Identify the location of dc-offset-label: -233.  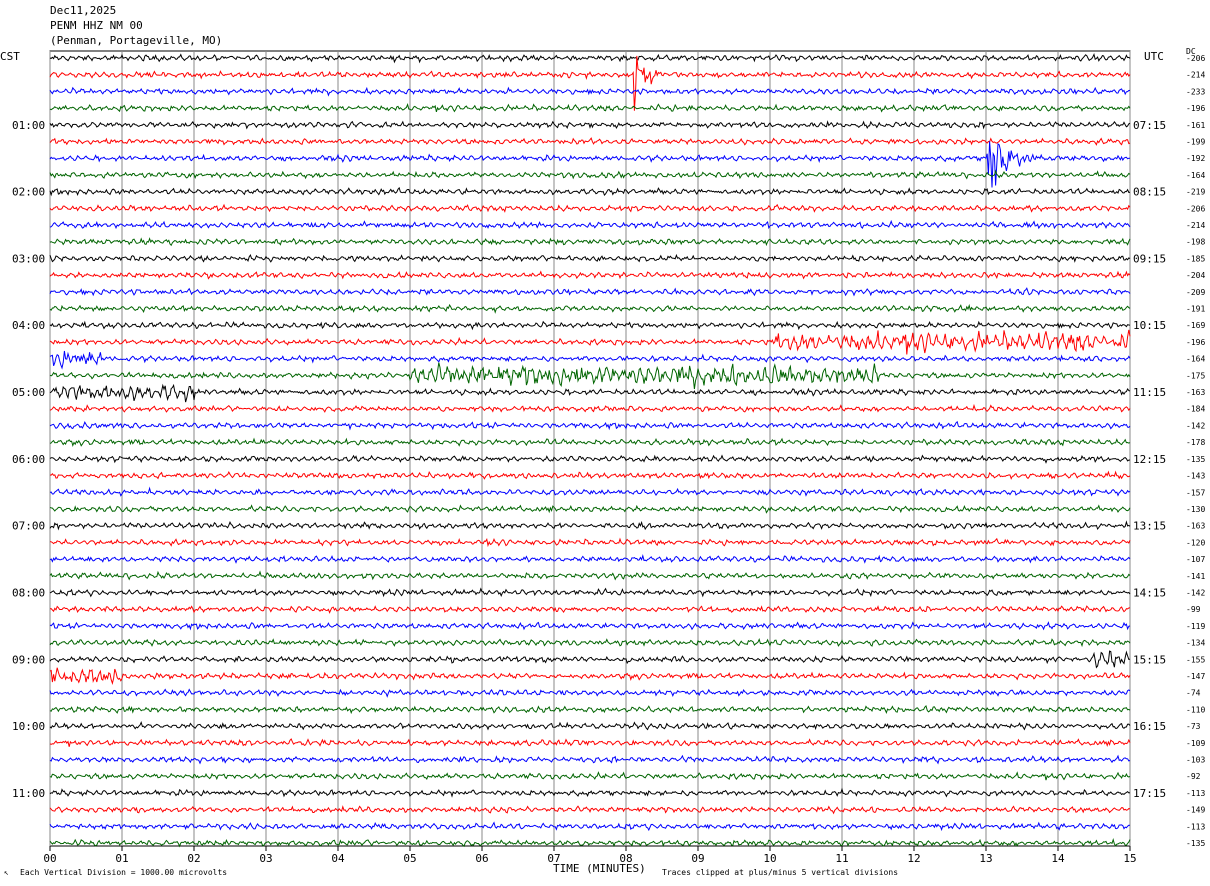
(1195, 91).